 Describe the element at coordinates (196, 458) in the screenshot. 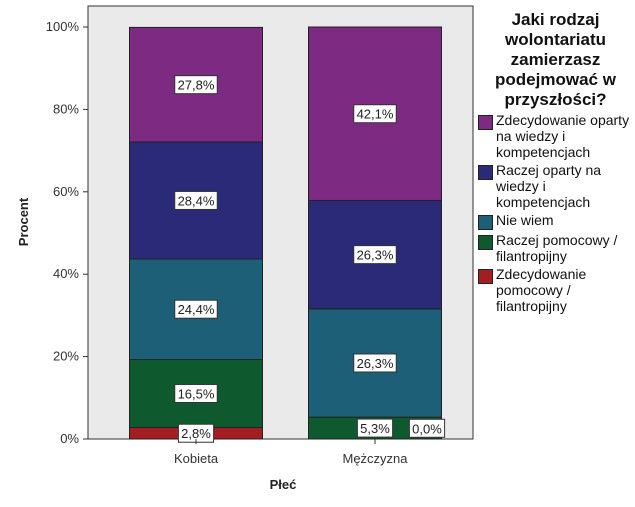

I see `x-tick-label: Kobieta` at that location.